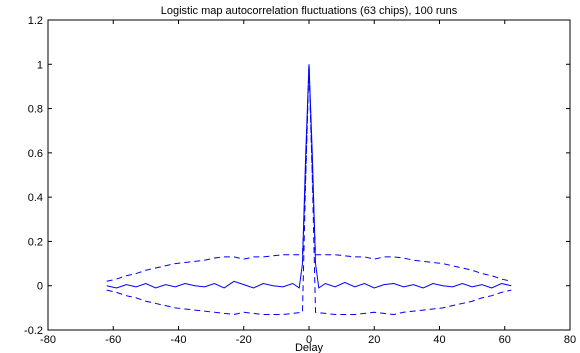 The height and width of the screenshot is (353, 580). Describe the element at coordinates (35, 198) in the screenshot. I see `y-tick-label: 0.4` at that location.